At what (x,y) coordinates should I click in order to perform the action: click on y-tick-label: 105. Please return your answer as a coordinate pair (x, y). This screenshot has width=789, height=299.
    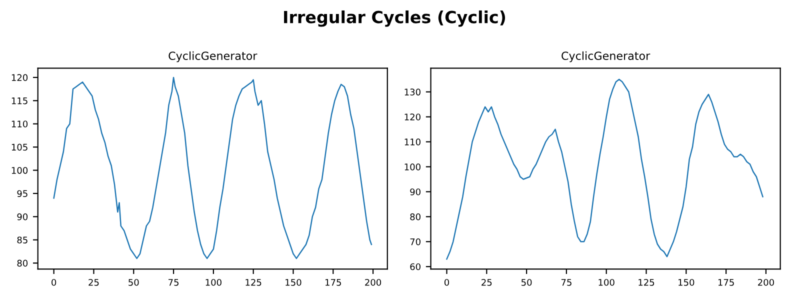
    Looking at the image, I should click on (20, 147).